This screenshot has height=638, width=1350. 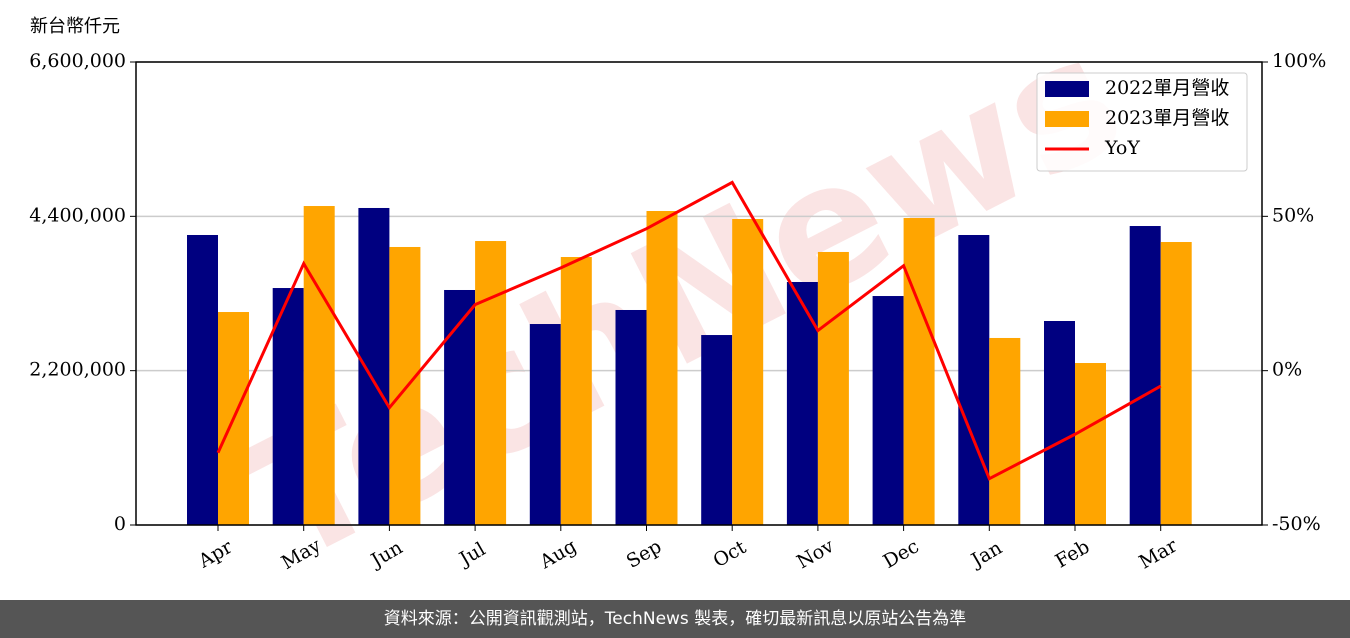 I want to click on x-tick-label: Oct, so click(x=730, y=554).